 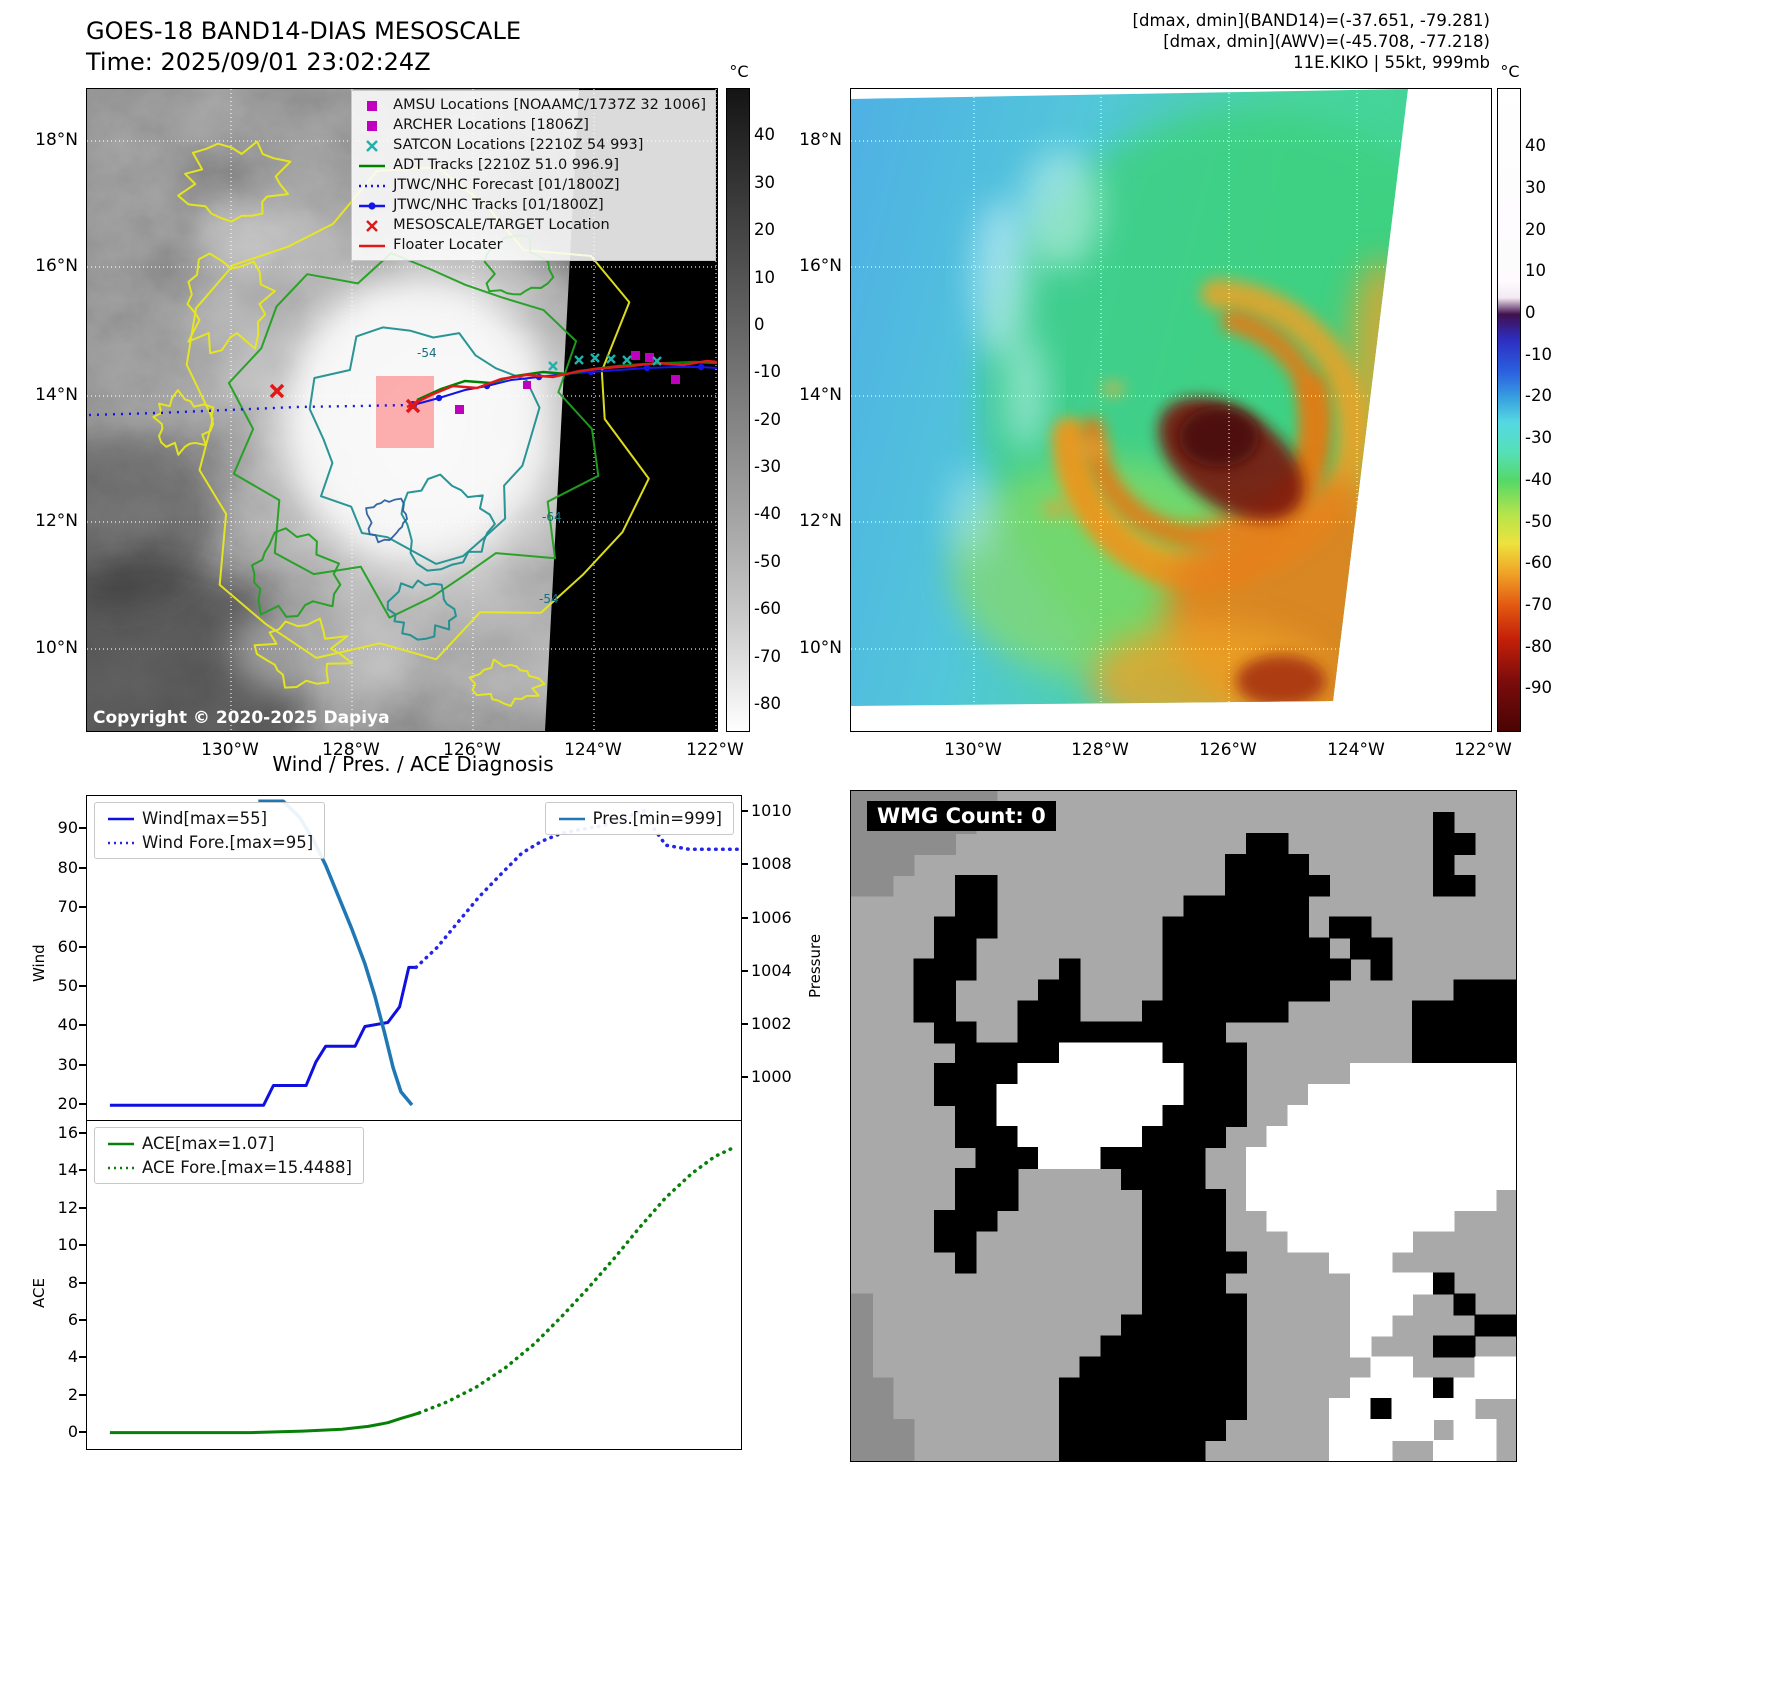 I want to click on dmax-dmin-annotation: [dmax, dmin](AWV)=(-45.708, -77.218), so click(x=1326, y=41).